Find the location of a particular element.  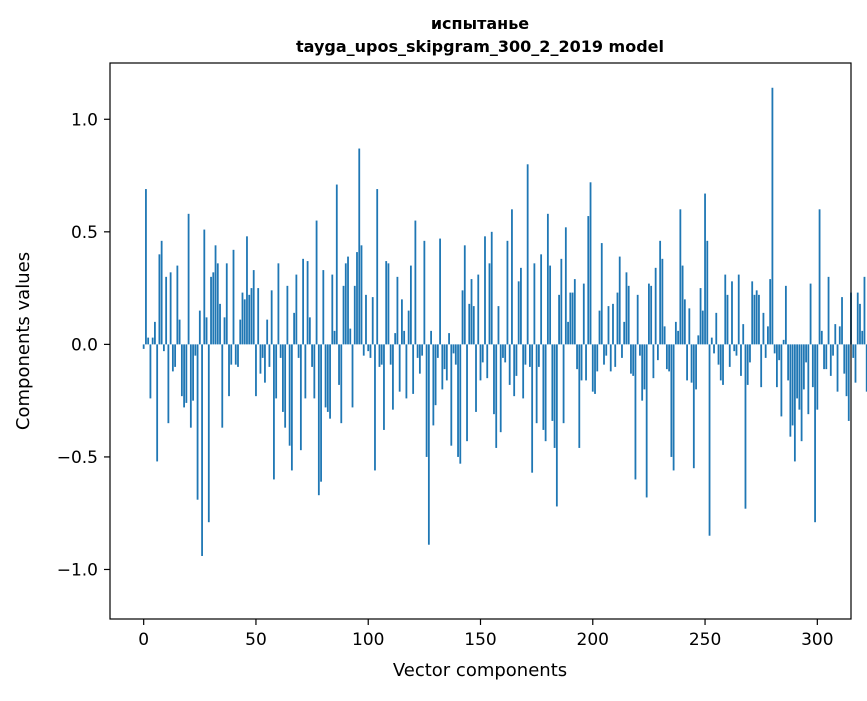

y-tick-label-4: −1.0 is located at coordinates (77, 570).